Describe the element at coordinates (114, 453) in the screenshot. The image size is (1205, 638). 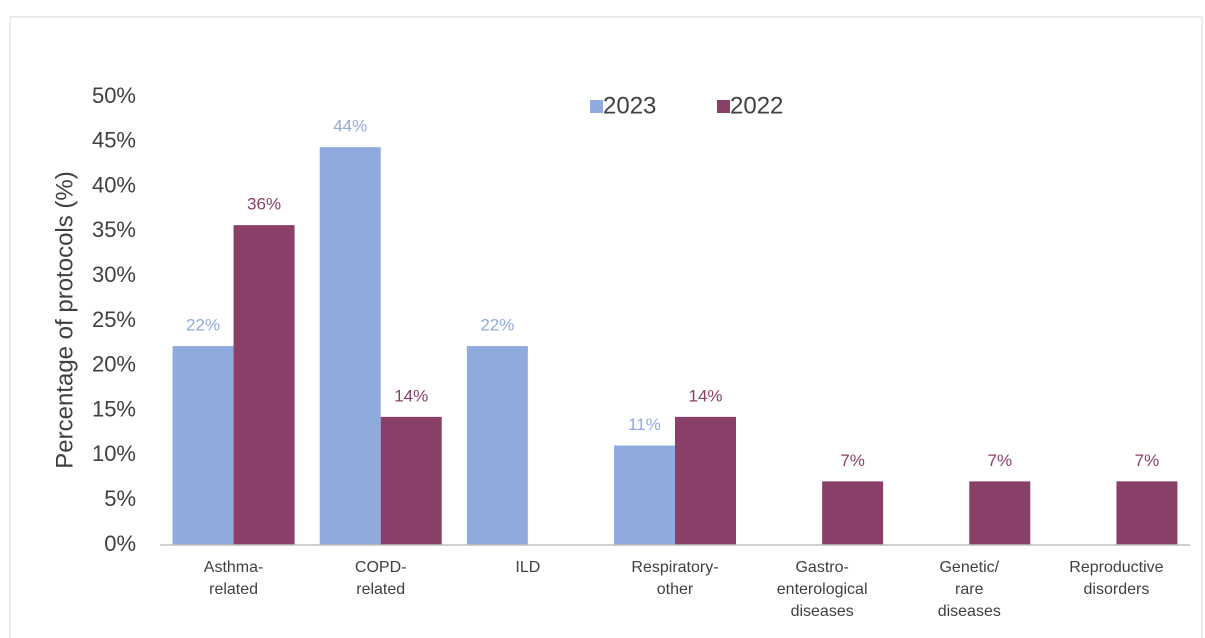
I see `y-tick-label: 10%` at that location.